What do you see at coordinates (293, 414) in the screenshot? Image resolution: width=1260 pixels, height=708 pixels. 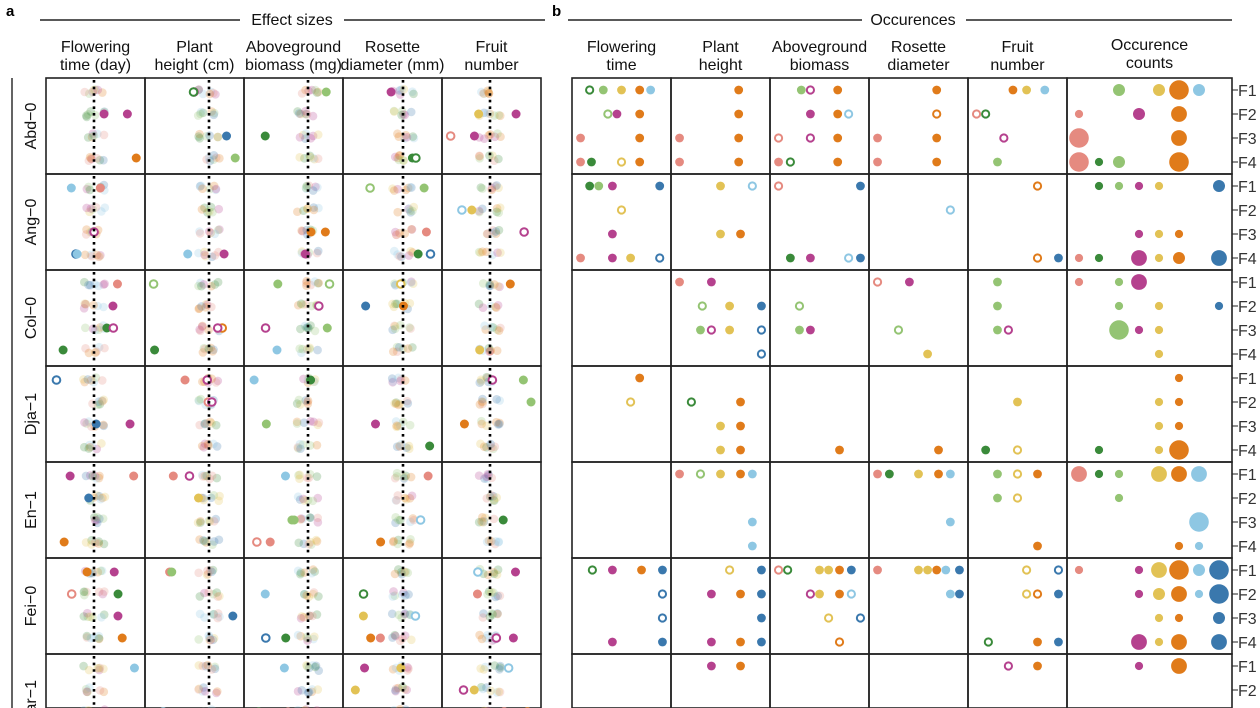 I see `panel-a-cell` at bounding box center [293, 414].